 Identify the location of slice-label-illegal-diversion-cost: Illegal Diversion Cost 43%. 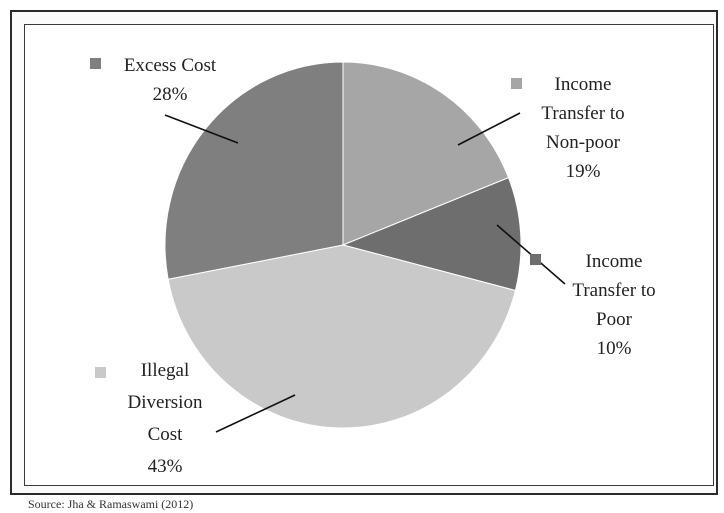
(165, 418).